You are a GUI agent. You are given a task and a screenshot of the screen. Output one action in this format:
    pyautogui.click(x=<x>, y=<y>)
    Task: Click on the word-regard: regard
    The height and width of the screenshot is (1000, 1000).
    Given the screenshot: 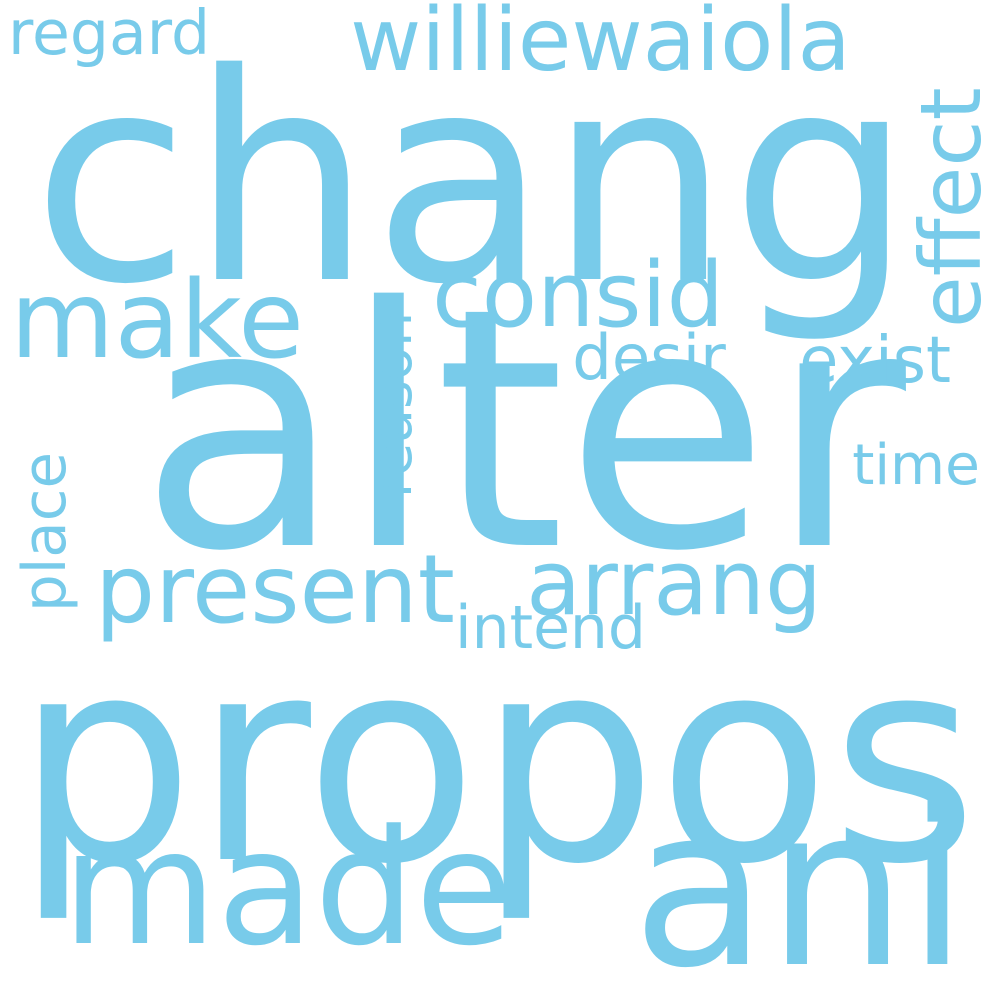 What is the action you would take?
    pyautogui.click(x=109, y=35)
    